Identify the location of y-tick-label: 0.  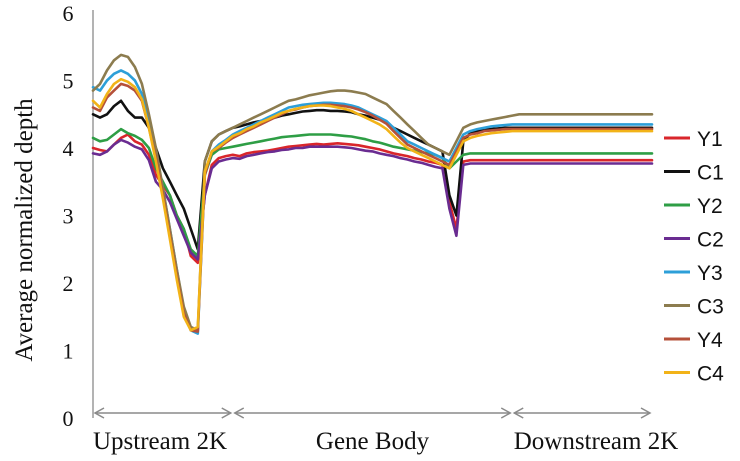
(68, 418).